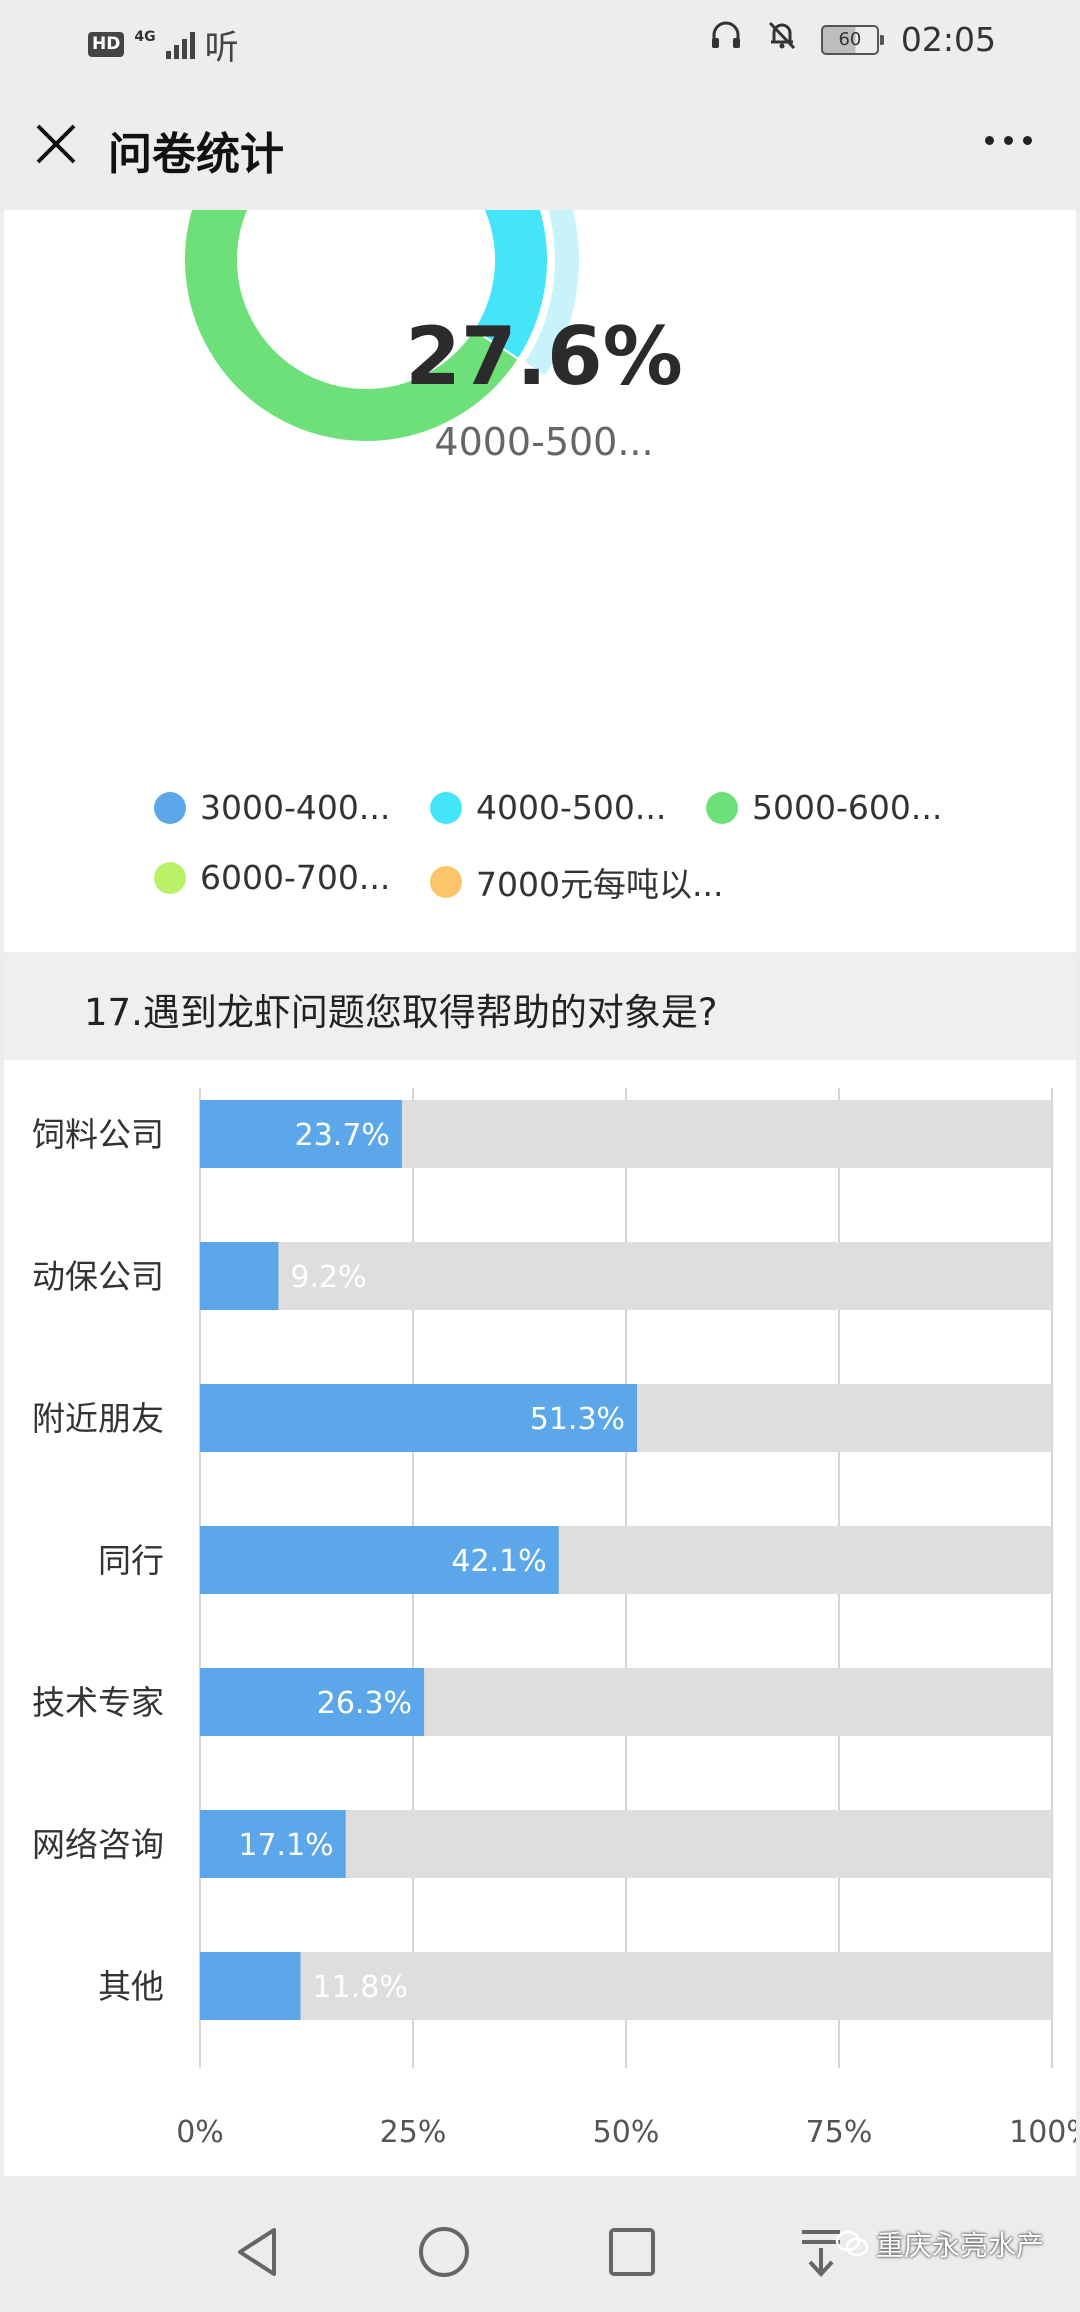 This screenshot has height=2312, width=1080. I want to click on status-bar: HD 4G 听 60 02:05, so click(540, 40).